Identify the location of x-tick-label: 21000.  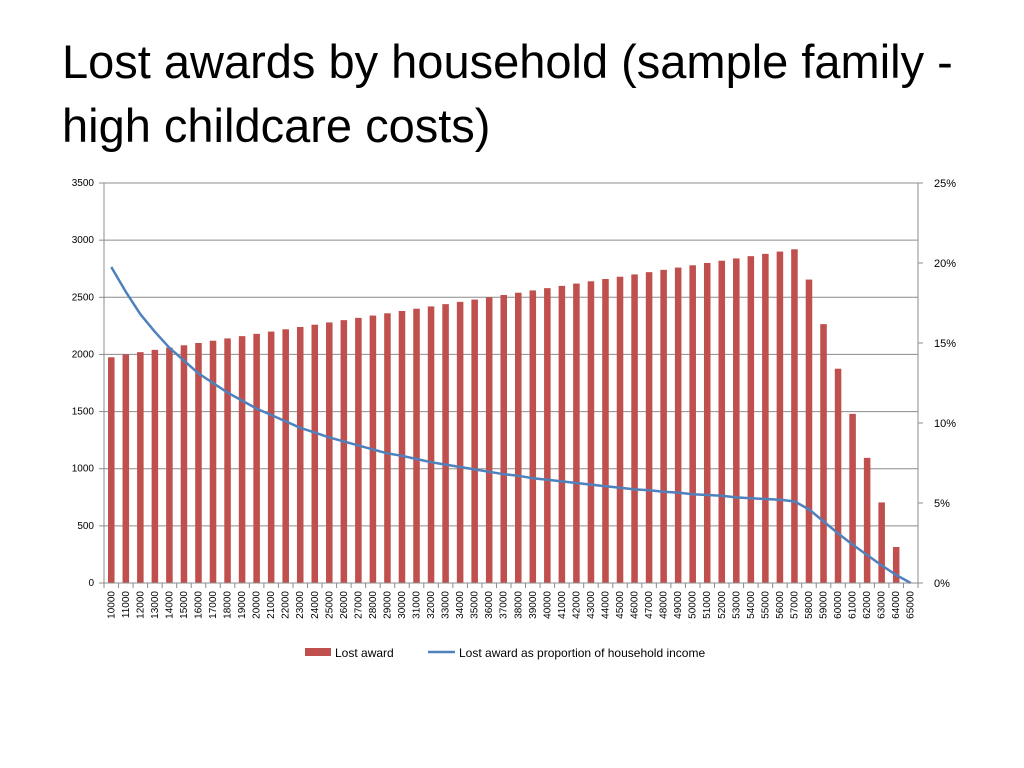
(271, 605).